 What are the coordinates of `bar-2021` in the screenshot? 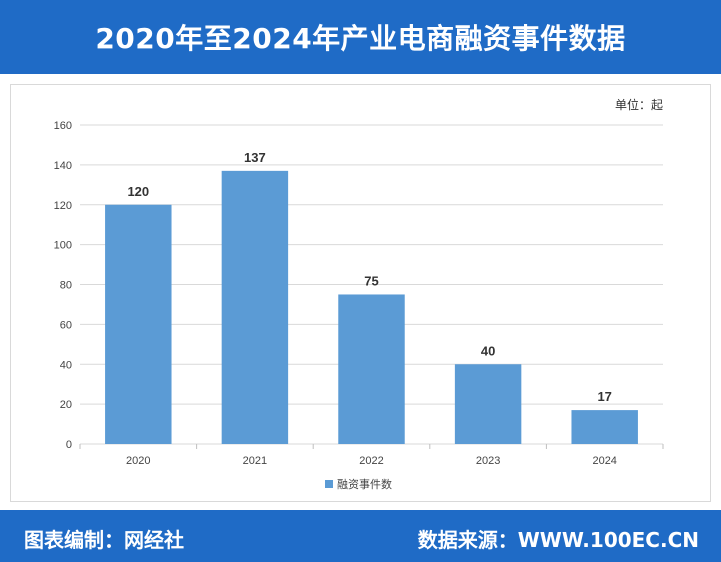 It's located at (255, 307).